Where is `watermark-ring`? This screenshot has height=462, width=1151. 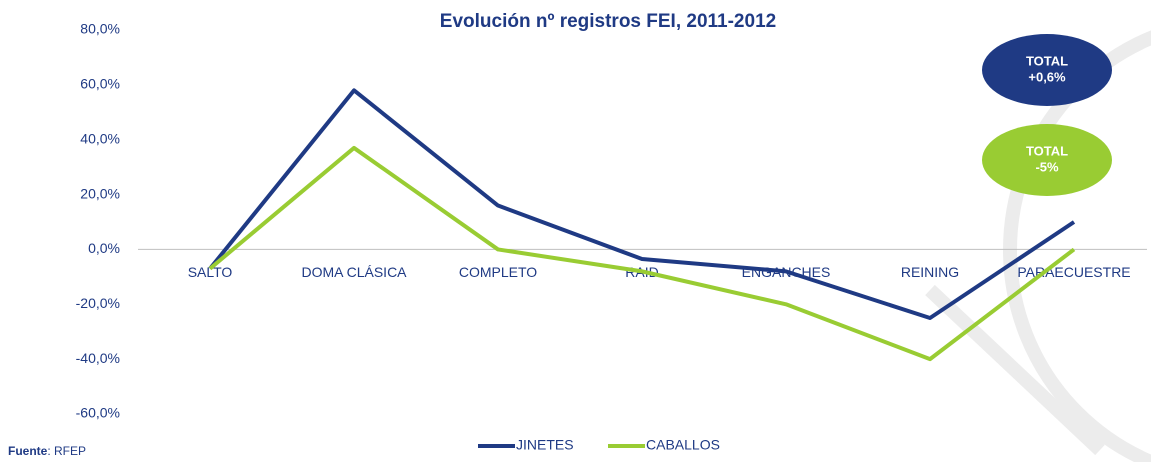
watermark-ring is located at coordinates (1077, 246).